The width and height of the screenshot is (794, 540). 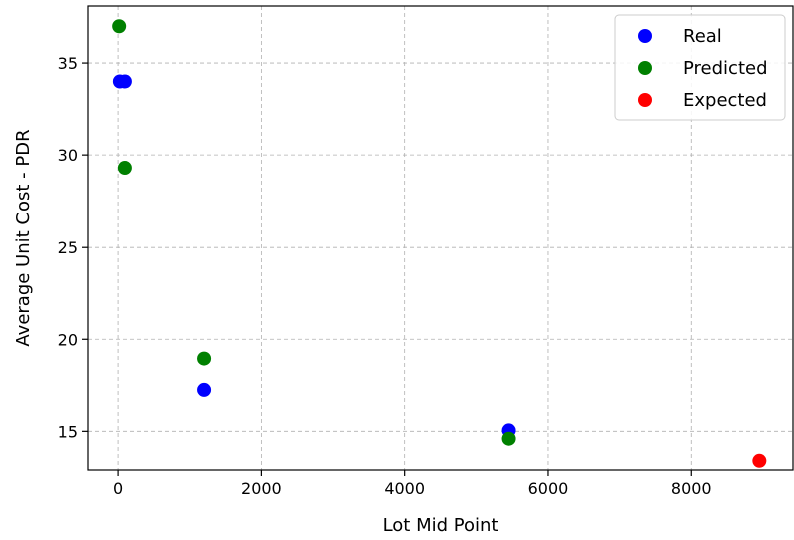 I want to click on legend-label-predicted: Predicted, so click(x=725, y=68).